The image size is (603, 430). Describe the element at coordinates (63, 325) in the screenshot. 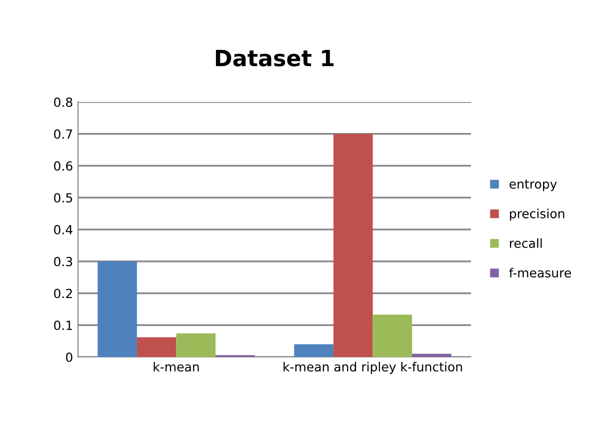

I see `y-tick-label: 0.1` at that location.